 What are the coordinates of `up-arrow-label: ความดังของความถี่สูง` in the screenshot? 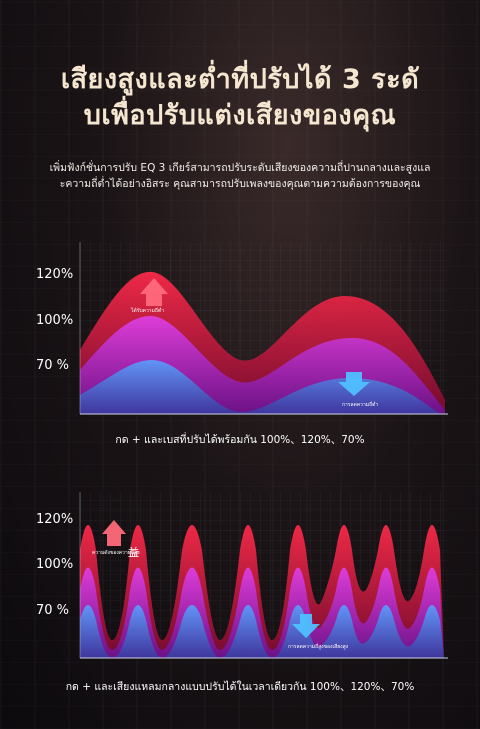 It's located at (116, 552).